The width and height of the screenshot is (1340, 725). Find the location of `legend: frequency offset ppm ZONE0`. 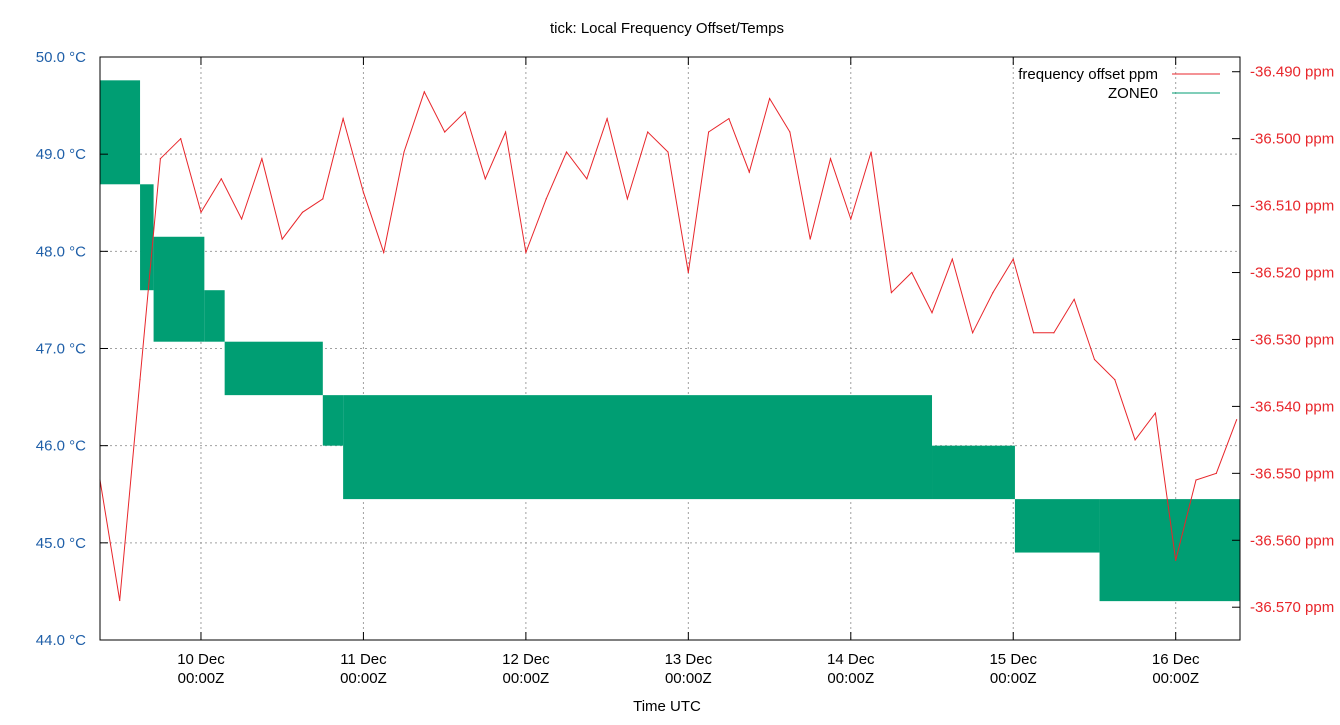

legend: frequency offset ppm ZONE0 is located at coordinates (1119, 84).